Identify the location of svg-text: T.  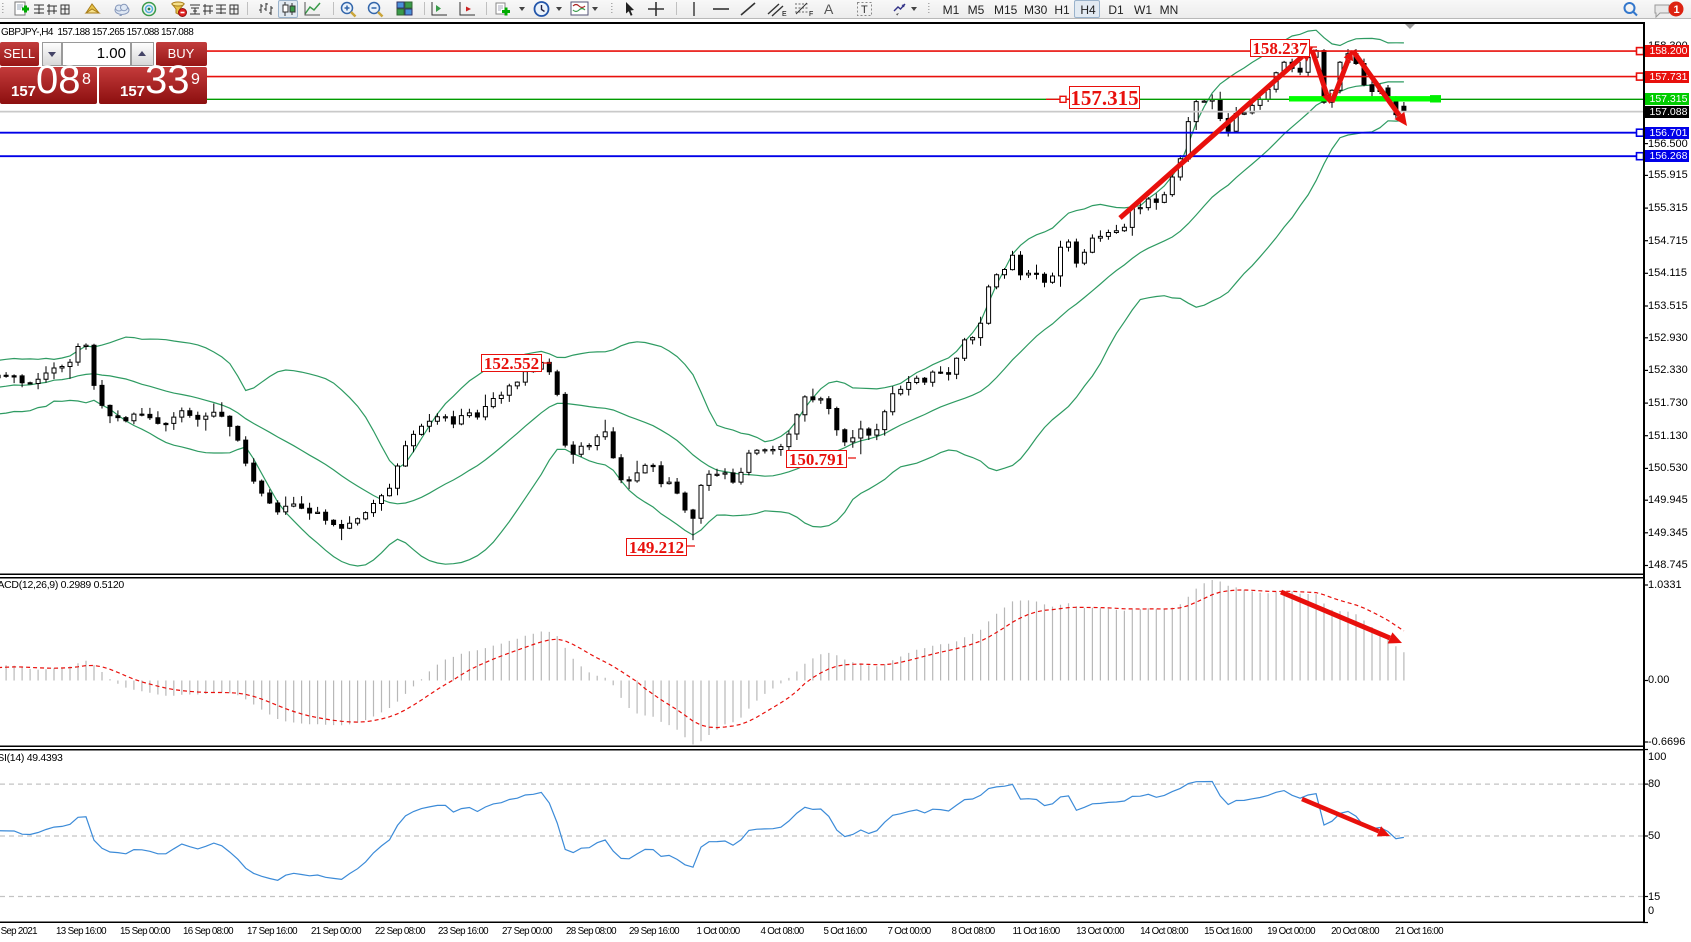
(864, 10).